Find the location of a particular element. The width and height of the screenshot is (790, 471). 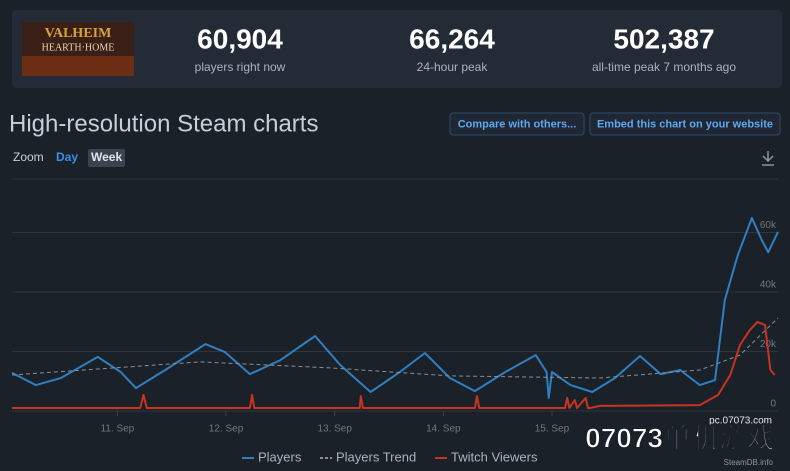

zoom-selected is located at coordinates (106, 158).